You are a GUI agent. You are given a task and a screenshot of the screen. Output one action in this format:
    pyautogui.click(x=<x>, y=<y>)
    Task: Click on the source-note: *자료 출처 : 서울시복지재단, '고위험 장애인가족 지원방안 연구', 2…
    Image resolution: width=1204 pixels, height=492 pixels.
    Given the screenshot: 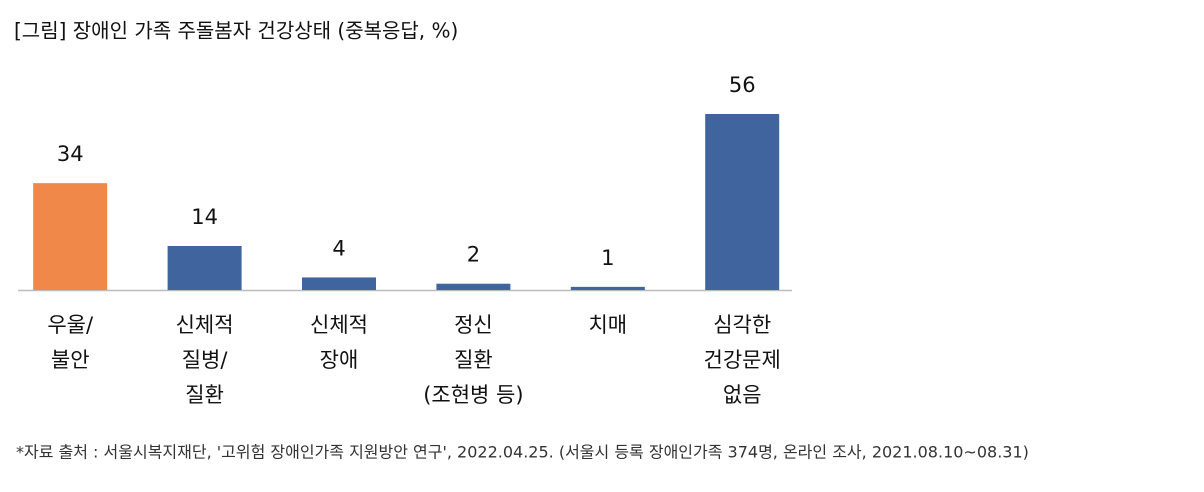 What is the action you would take?
    pyautogui.click(x=522, y=452)
    